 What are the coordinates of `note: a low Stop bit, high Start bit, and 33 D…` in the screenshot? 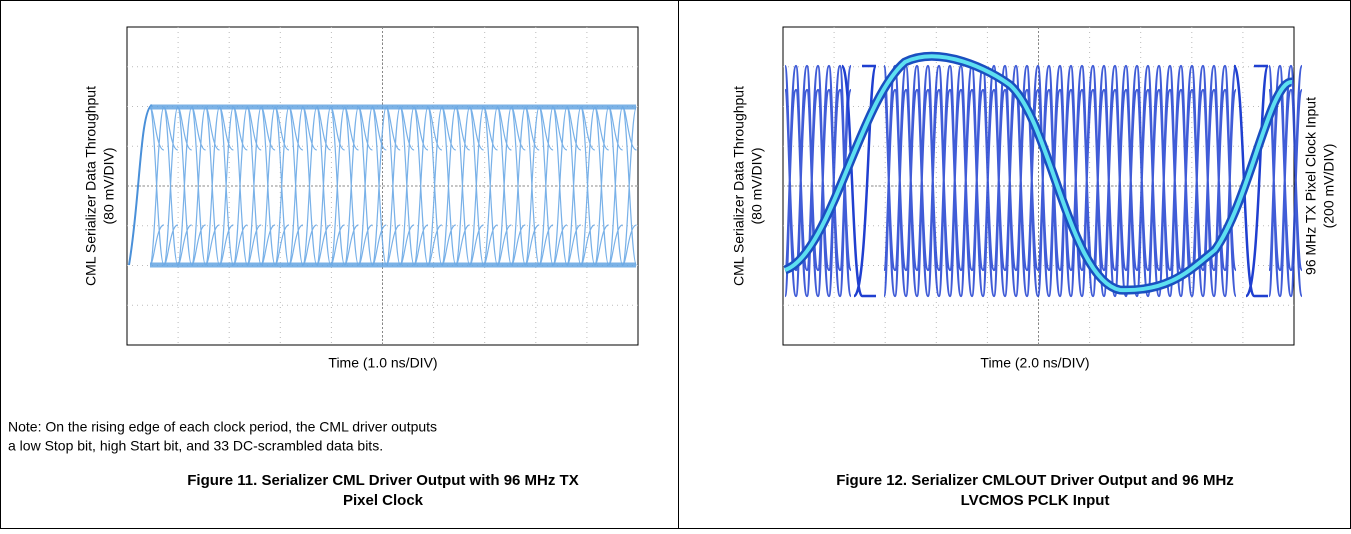 It's located at (195, 446).